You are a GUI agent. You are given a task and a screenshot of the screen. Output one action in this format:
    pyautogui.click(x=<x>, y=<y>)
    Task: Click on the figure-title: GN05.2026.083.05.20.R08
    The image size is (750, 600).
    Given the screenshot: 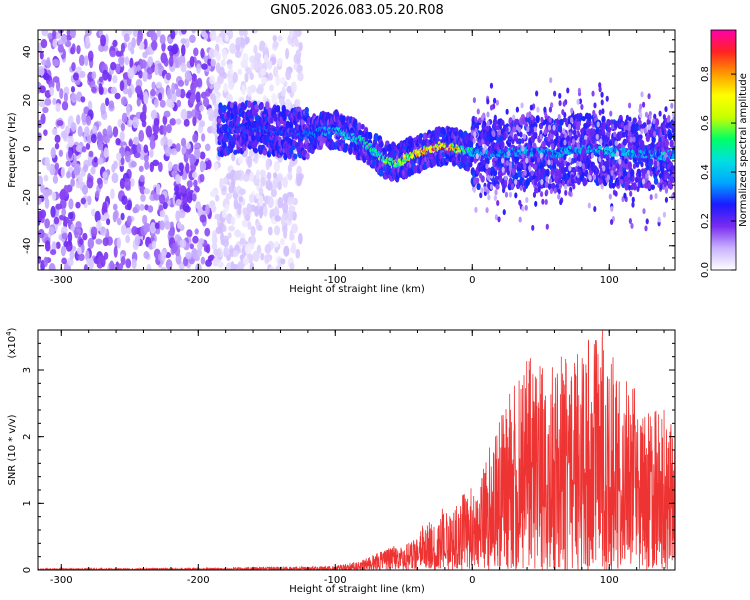 What is the action you would take?
    pyautogui.click(x=357, y=10)
    